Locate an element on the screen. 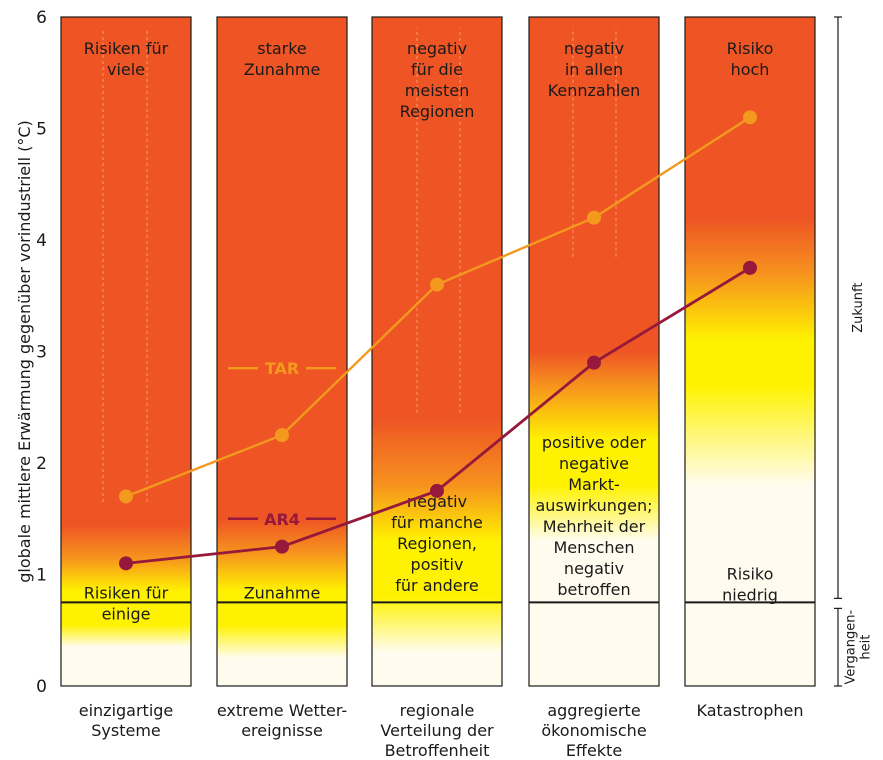  top-label: Risiken für is located at coordinates (126, 48).